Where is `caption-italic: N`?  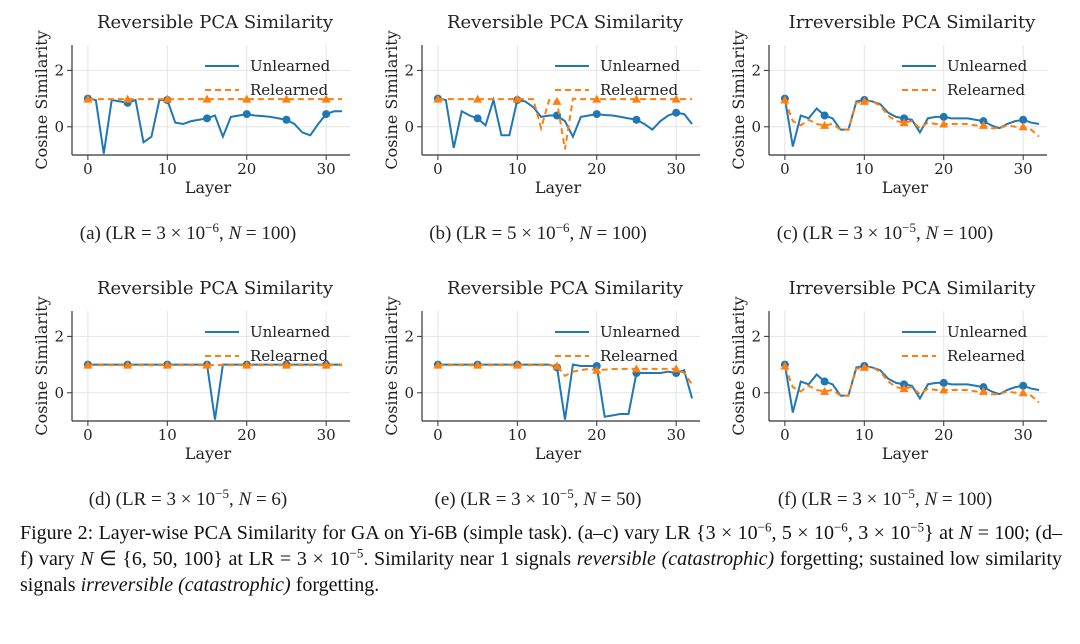 caption-italic: N is located at coordinates (87, 559).